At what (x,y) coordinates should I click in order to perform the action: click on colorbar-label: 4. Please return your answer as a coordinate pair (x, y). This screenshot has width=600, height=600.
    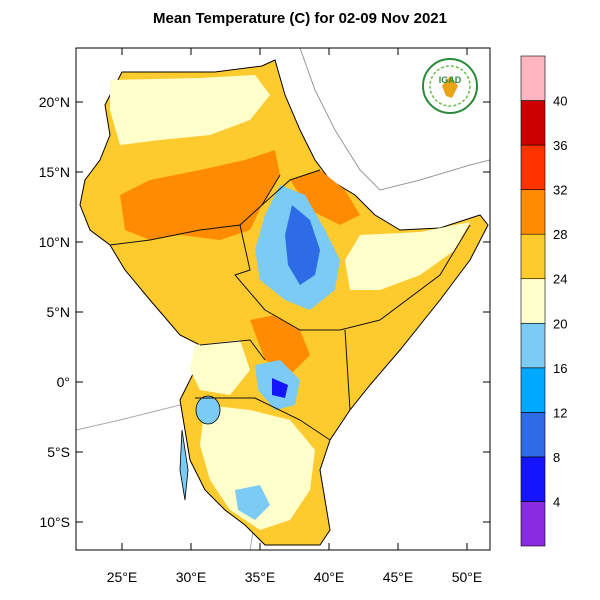
    Looking at the image, I should click on (556, 501).